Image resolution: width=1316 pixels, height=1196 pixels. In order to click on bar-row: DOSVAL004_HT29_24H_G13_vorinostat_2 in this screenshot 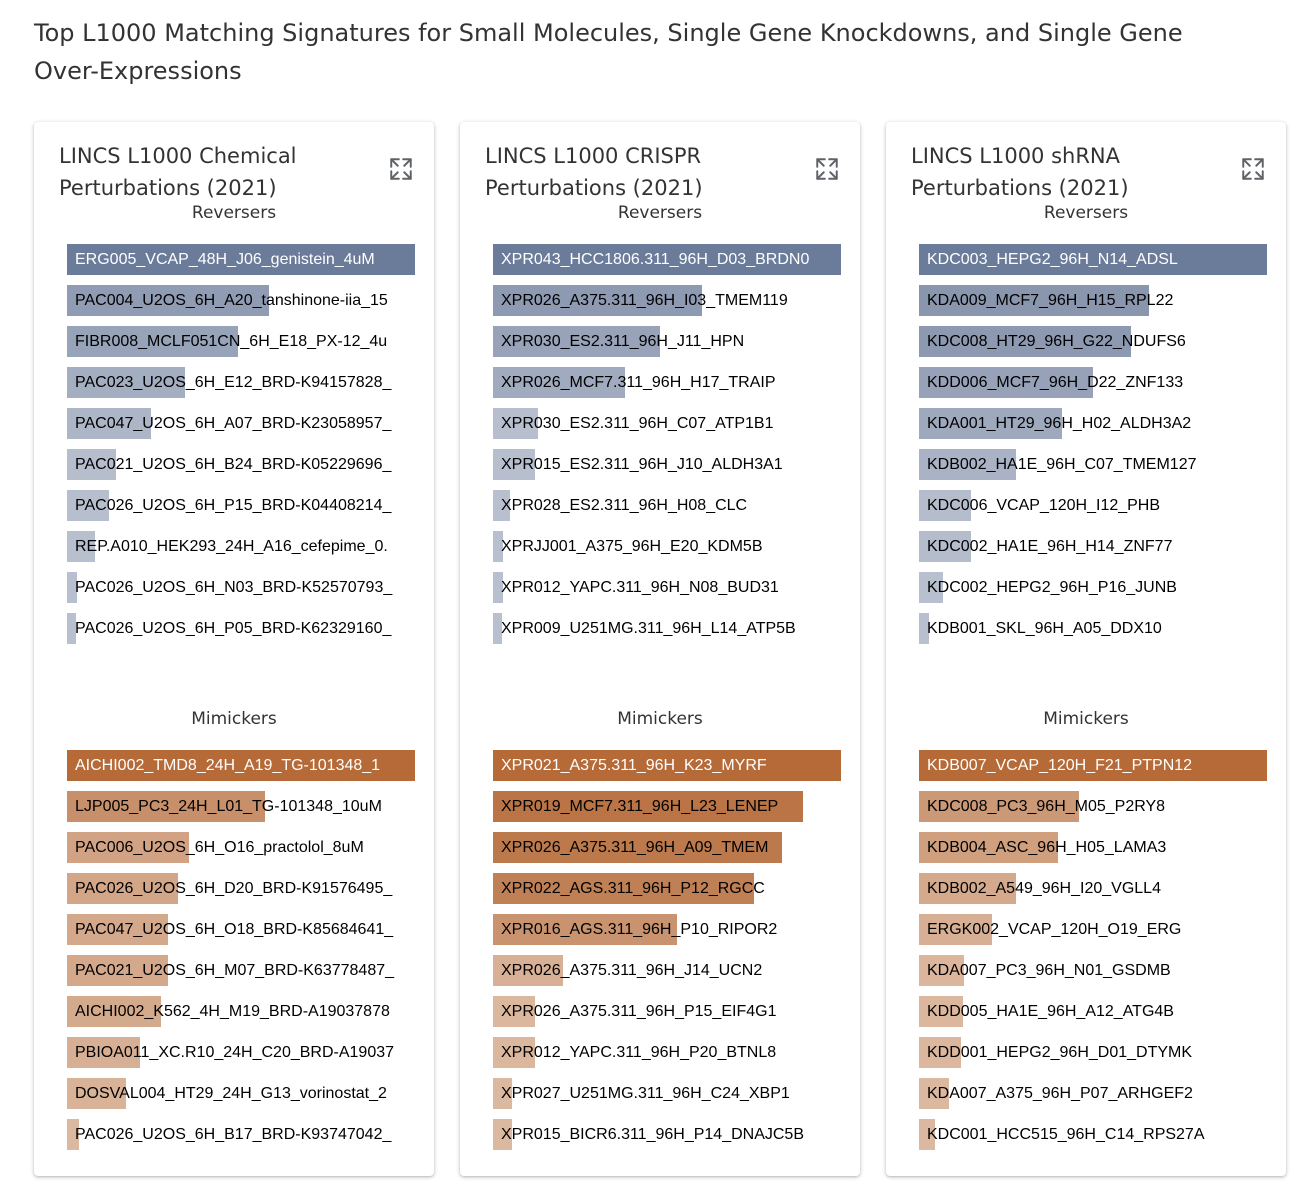, I will do `click(241, 1093)`.